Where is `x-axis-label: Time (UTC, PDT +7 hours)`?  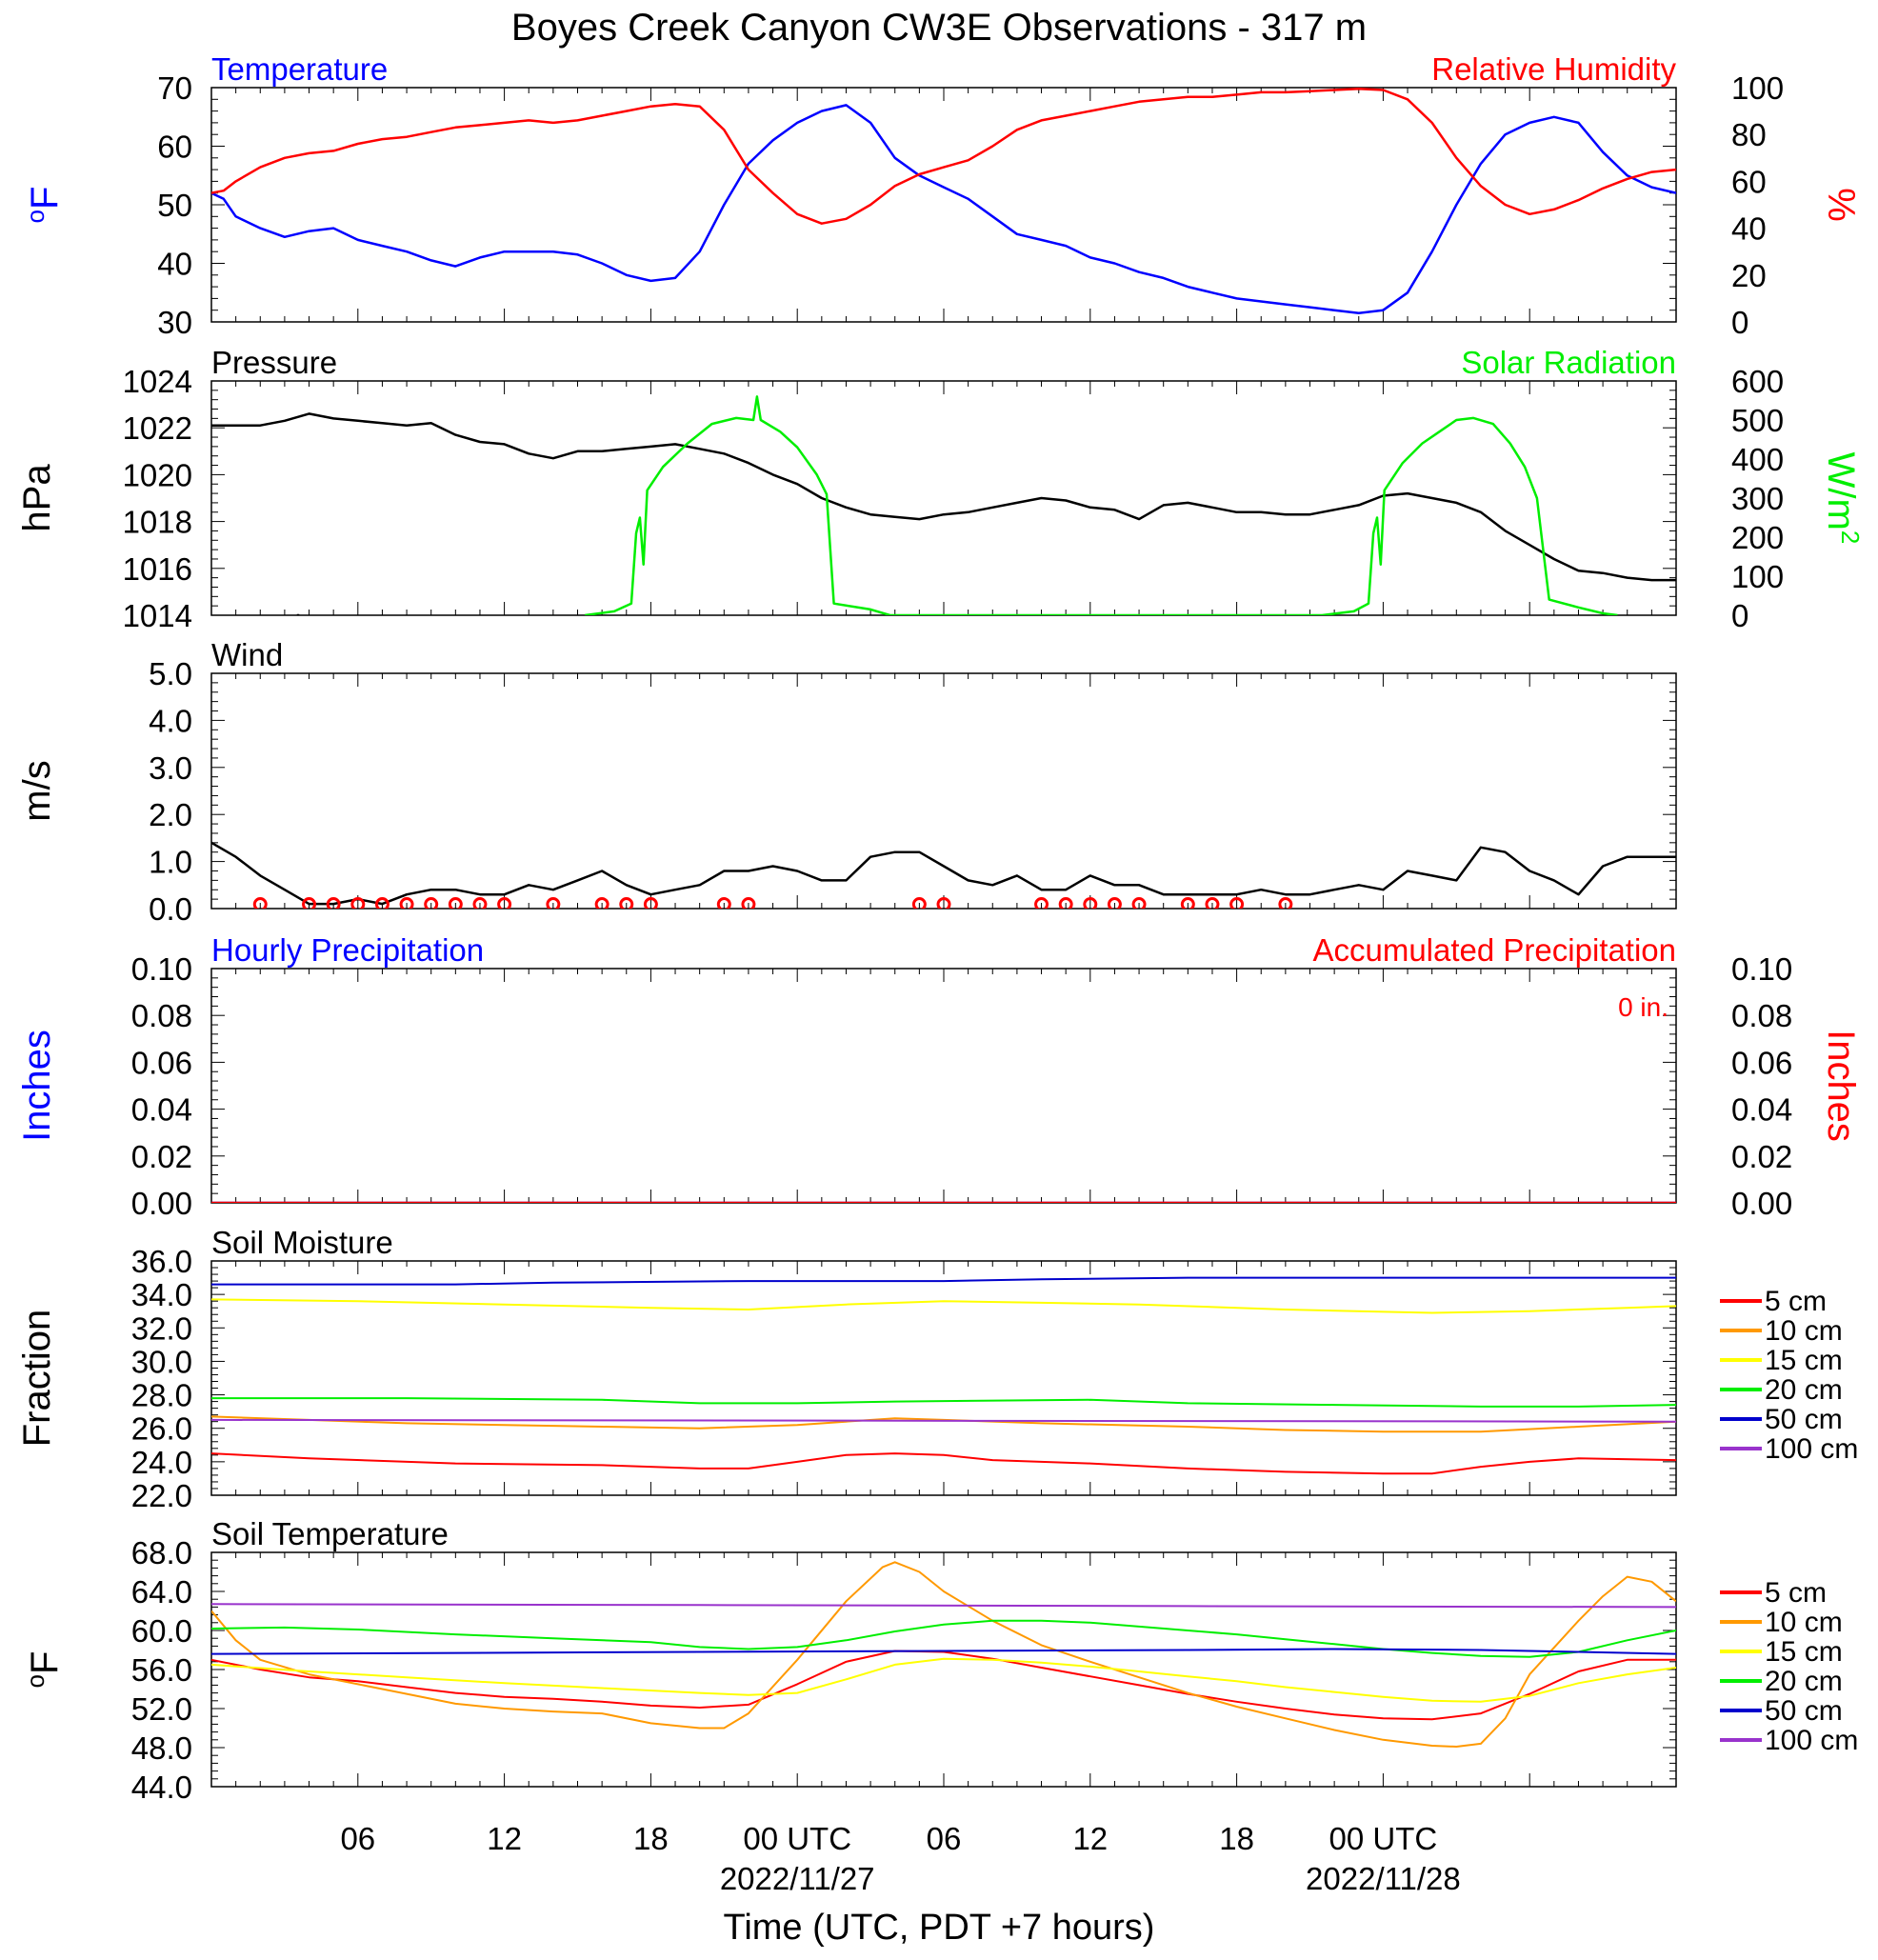 x-axis-label: Time (UTC, PDT +7 hours) is located at coordinates (939, 1928).